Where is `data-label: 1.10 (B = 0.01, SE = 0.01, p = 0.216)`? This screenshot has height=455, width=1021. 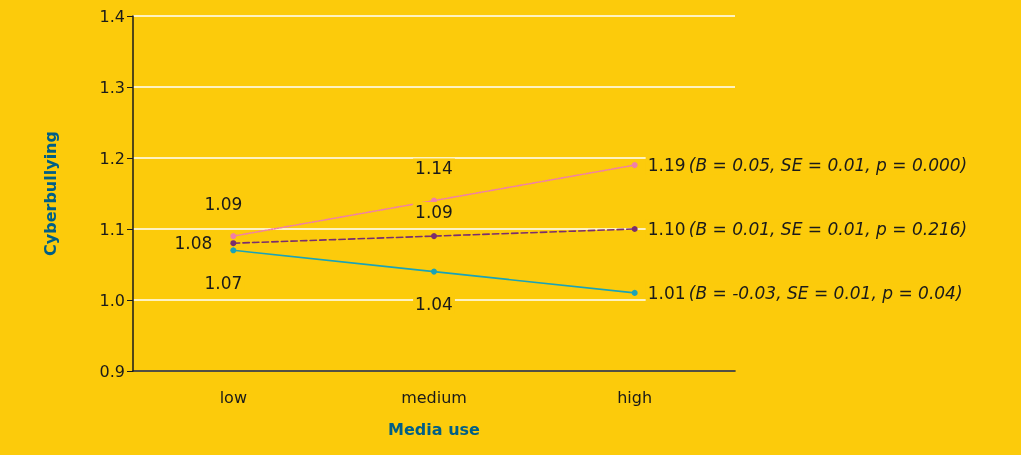 data-label: 1.10 (B = 0.01, SE = 0.01, p = 0.216) is located at coordinates (807, 229).